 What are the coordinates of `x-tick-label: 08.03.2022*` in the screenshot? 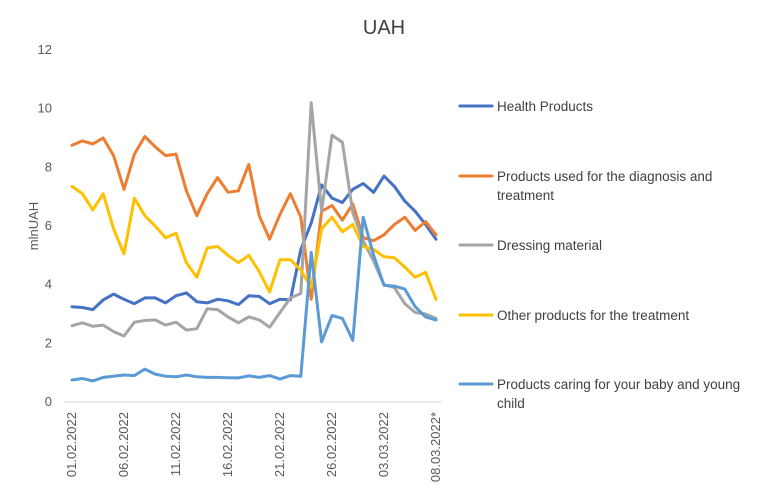 It's located at (435, 447).